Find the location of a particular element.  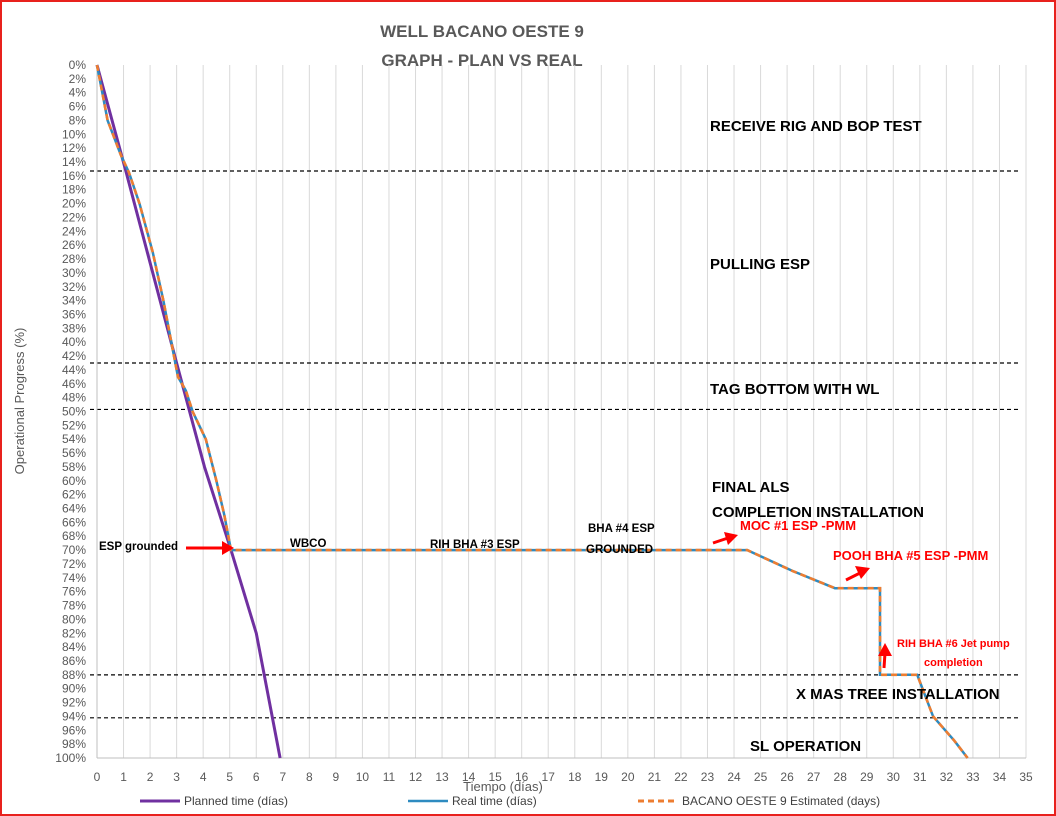

annotation-rih-bha3: RIH BHA #3 ESP is located at coordinates (475, 545).